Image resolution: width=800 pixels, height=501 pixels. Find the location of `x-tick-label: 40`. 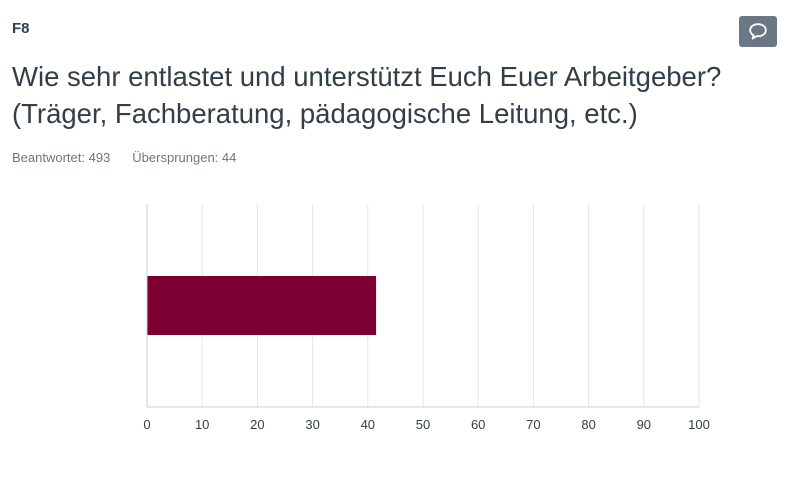

x-tick-label: 40 is located at coordinates (368, 424).